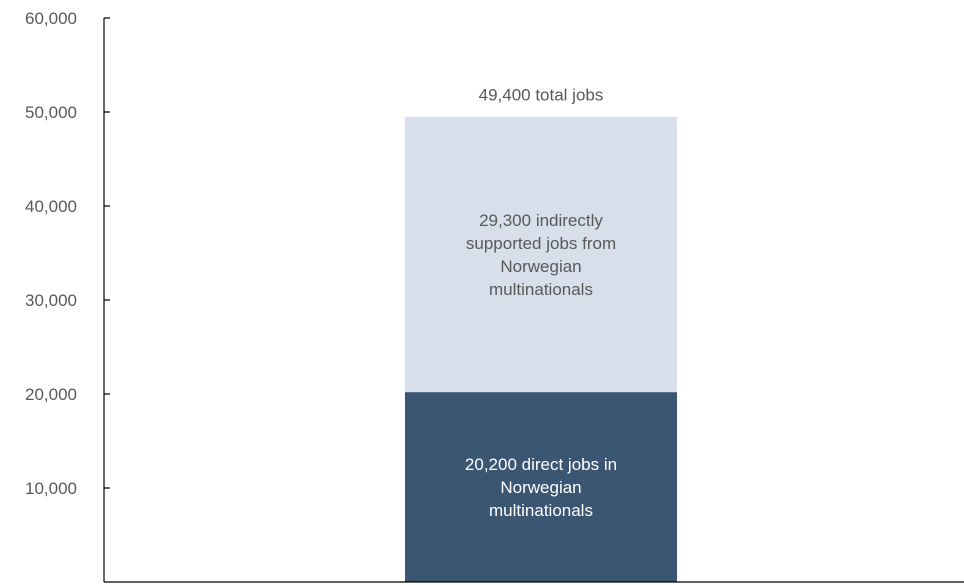 This screenshot has width=964, height=585. I want to click on y-tick-label: 40,000, so click(51, 206).